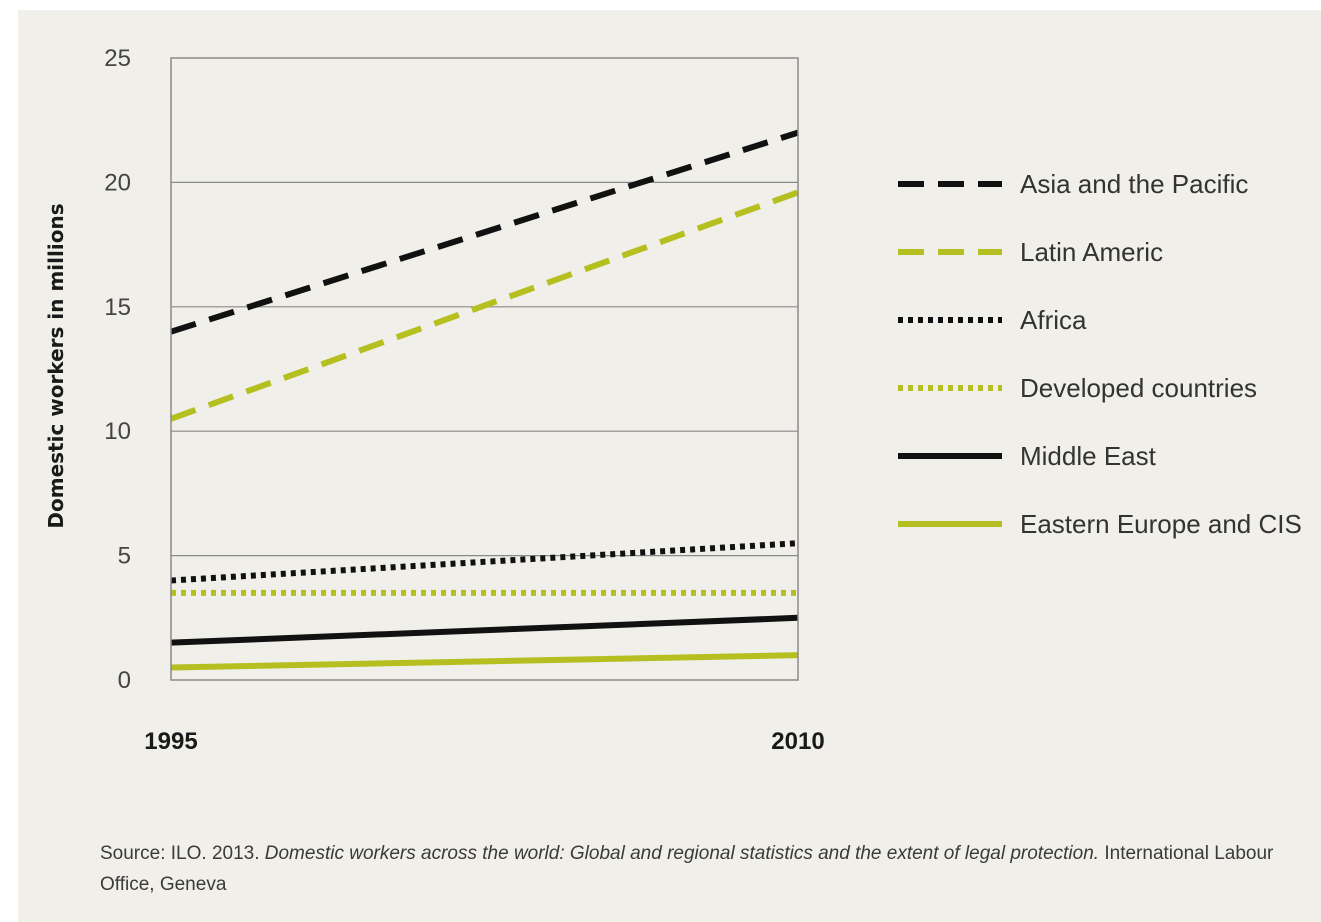 This screenshot has height=922, width=1321. Describe the element at coordinates (182, 853) in the screenshot. I see `source-prefix: Source: ILO. 2013.` at that location.